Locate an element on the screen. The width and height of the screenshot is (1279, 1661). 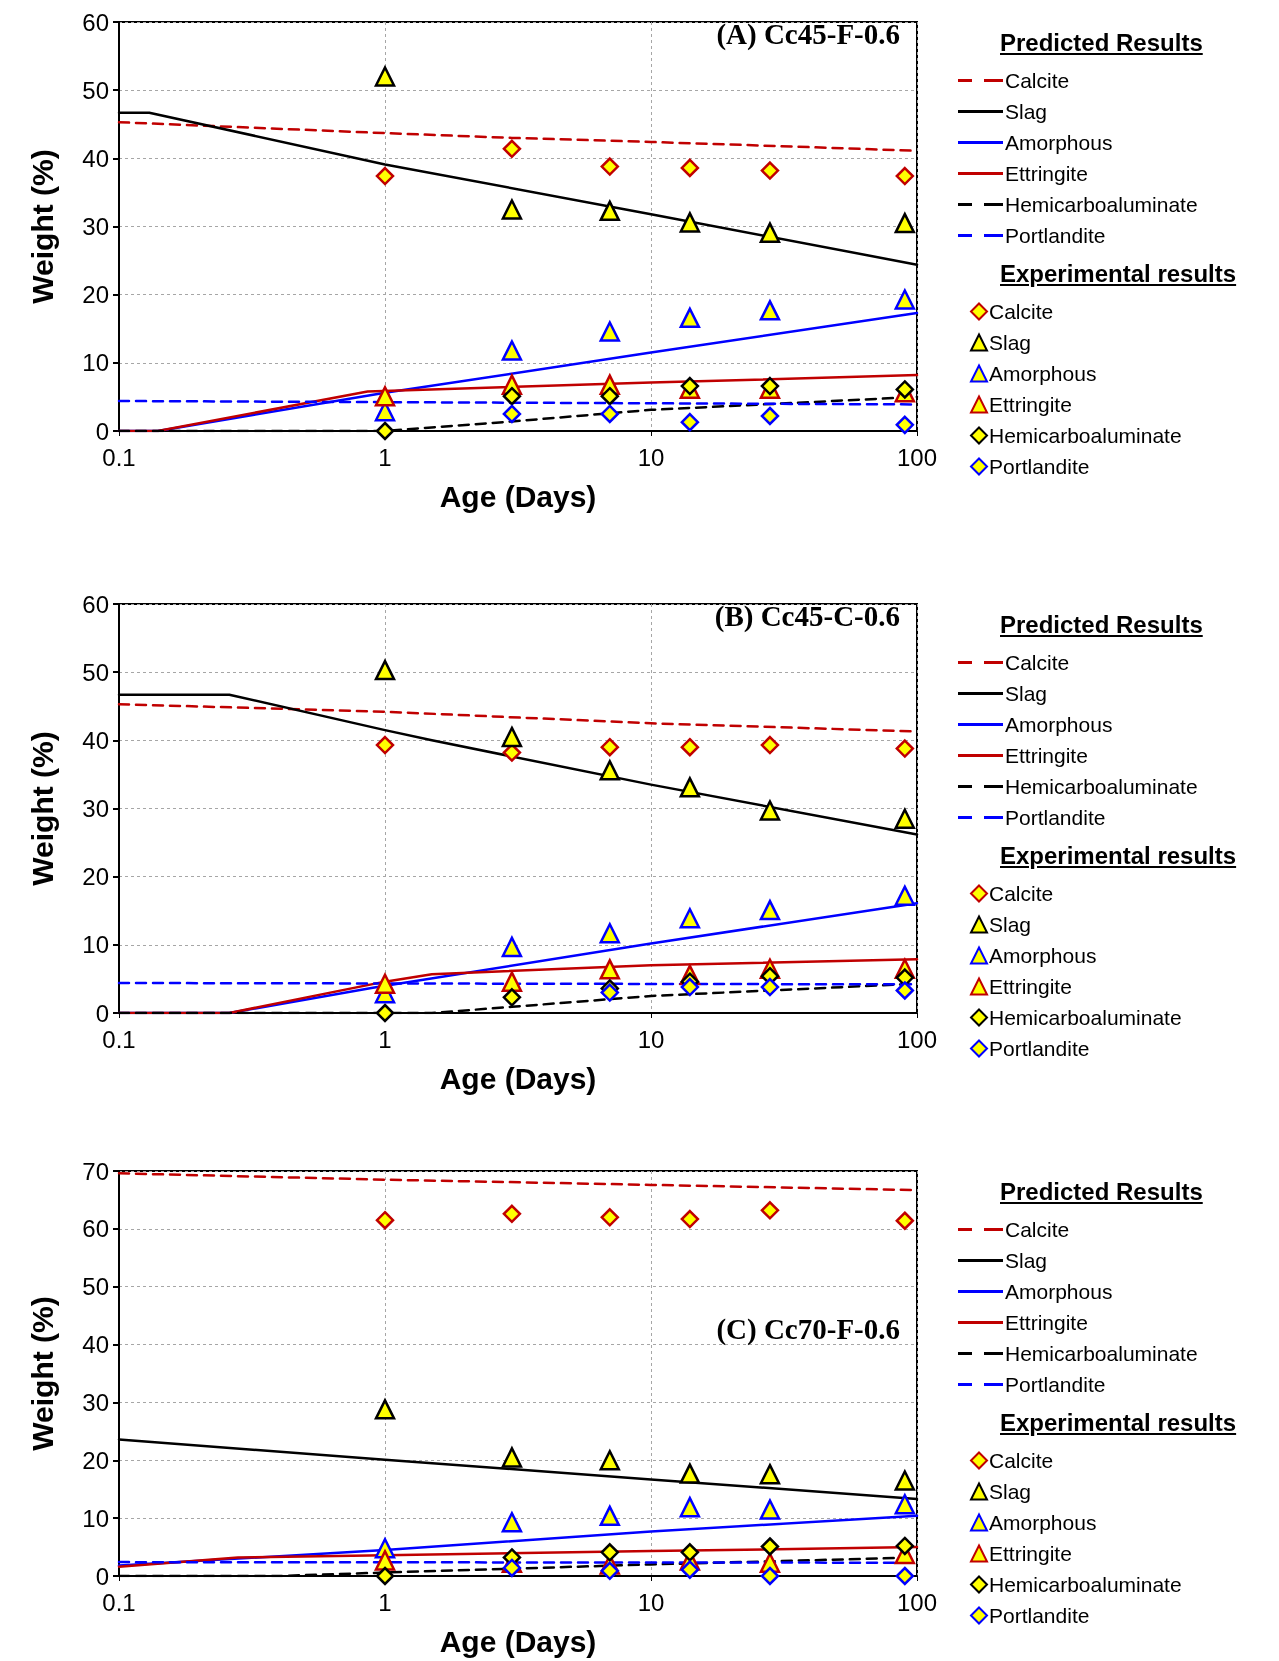
chart-title: (B) Cc45-C-0.6 is located at coordinates (807, 616).